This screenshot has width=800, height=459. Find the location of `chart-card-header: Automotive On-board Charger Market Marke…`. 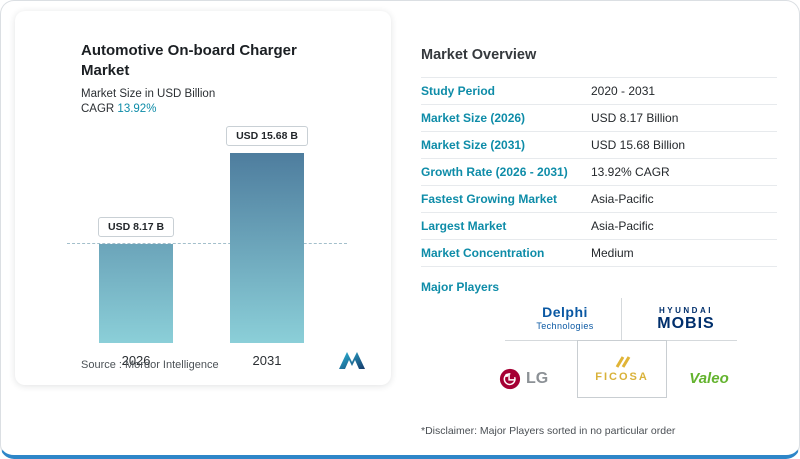

chart-card-header: Automotive On-board Charger Market Marke… is located at coordinates (203, 63).